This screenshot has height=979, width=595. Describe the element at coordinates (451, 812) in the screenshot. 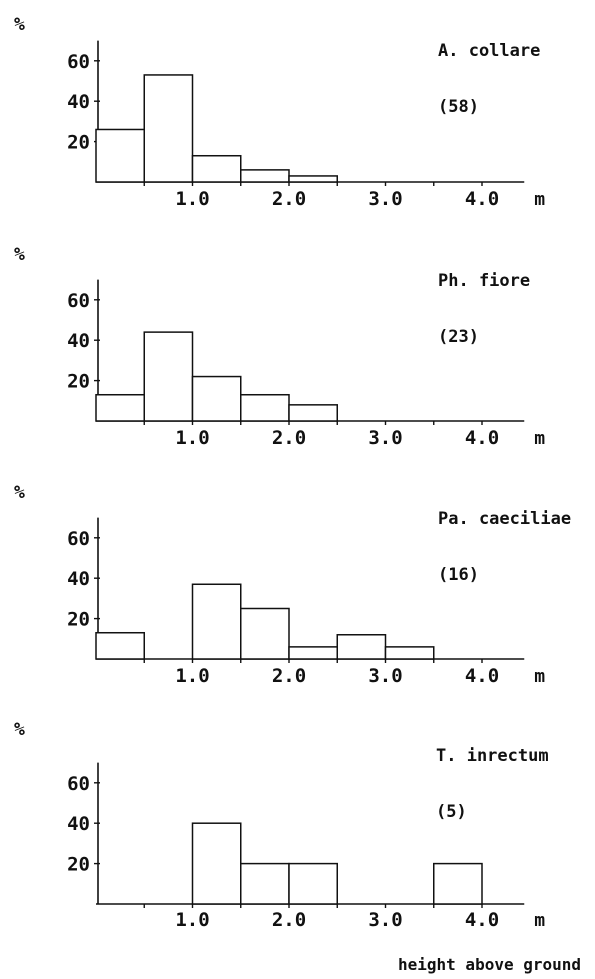

I see `sample-count: (5)` at that location.